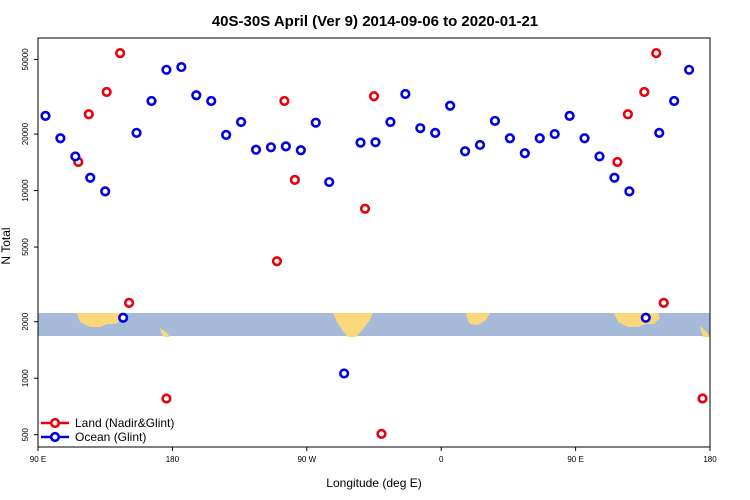  I want to click on x-tick-label: 90 W, so click(306, 459).